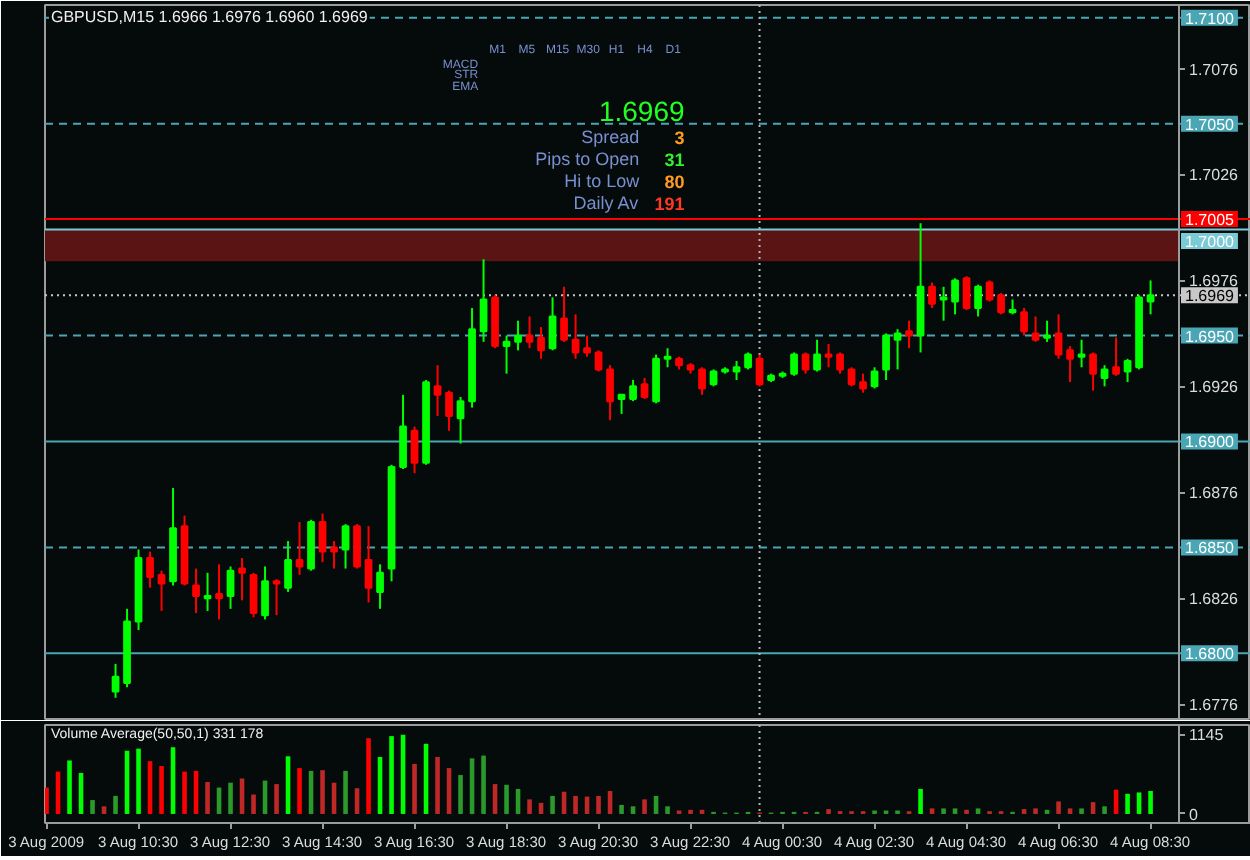 This screenshot has width=1250, height=860. Describe the element at coordinates (1214, 599) in the screenshot. I see `y-tick-label: 1.6826` at that location.